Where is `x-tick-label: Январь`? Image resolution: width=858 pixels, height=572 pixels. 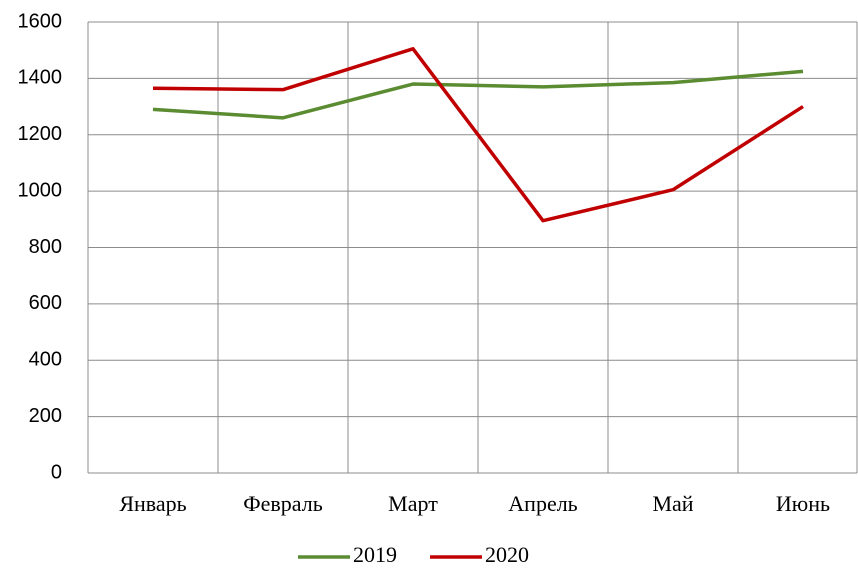
x-tick-label: Январь is located at coordinates (152, 503).